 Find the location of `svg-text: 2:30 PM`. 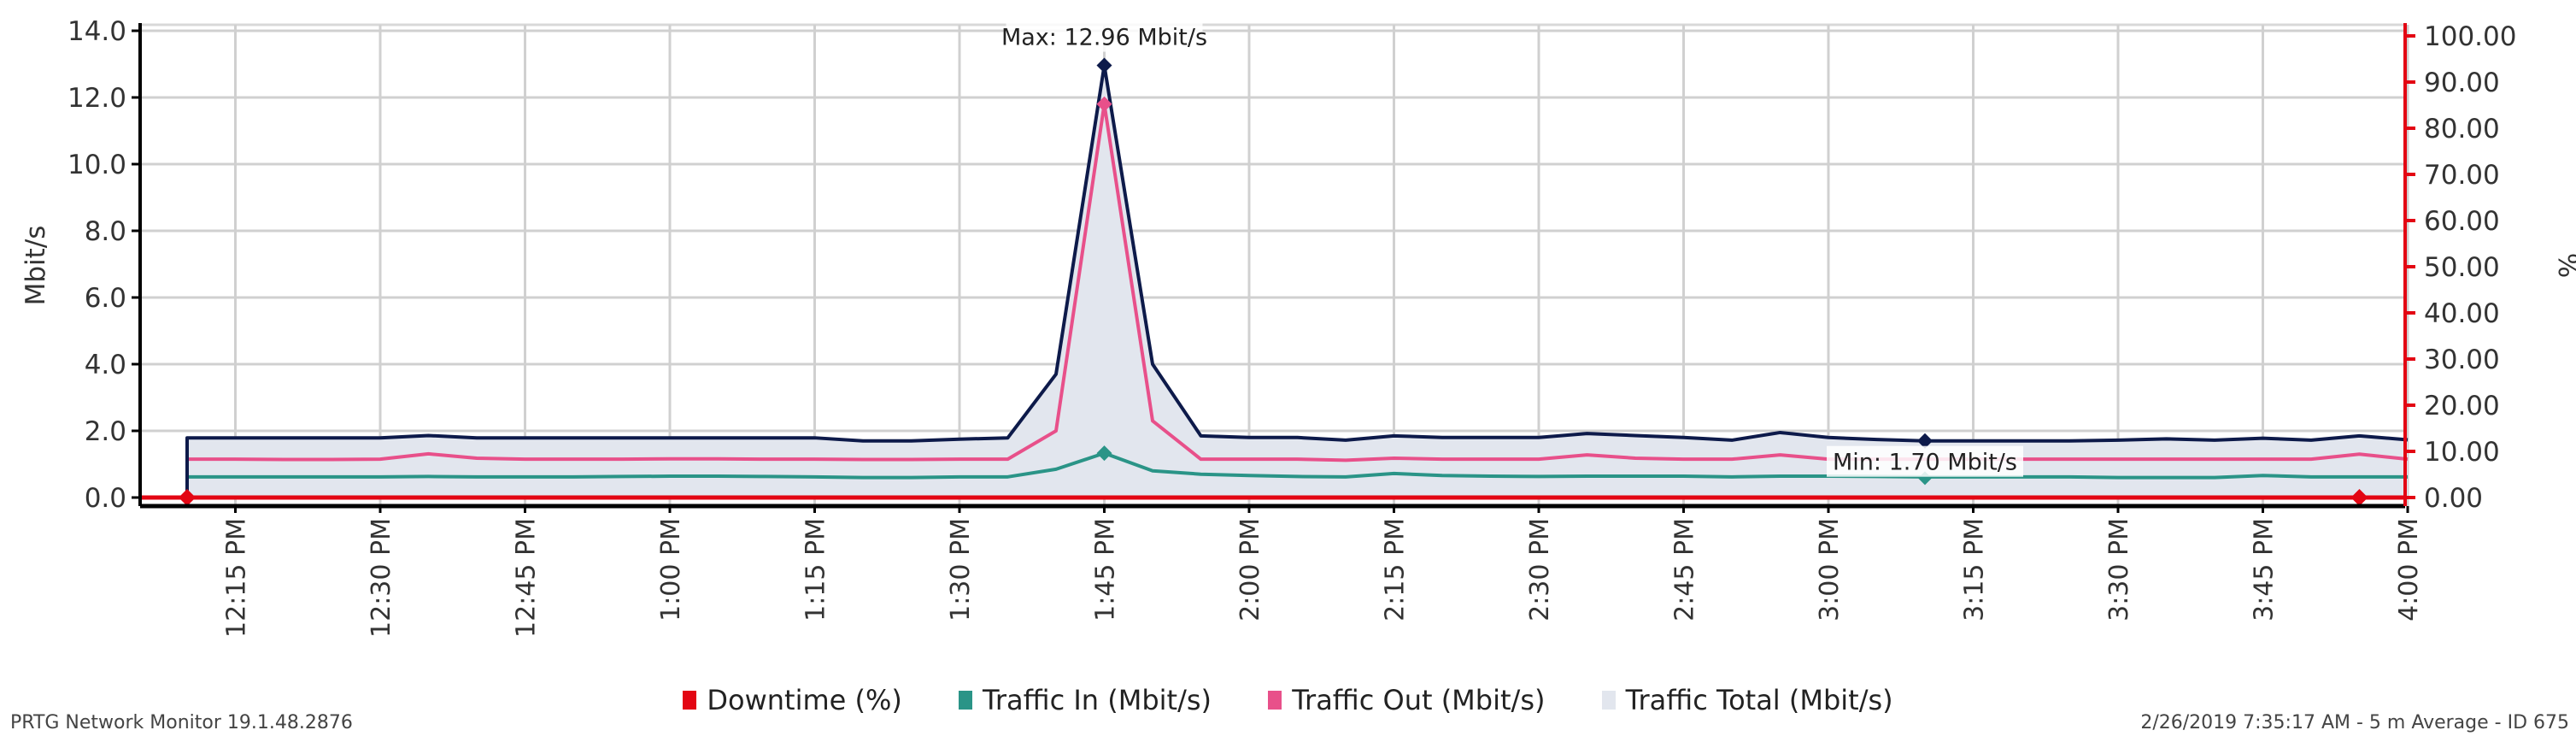

svg-text: 2:30 PM is located at coordinates (1540, 569).